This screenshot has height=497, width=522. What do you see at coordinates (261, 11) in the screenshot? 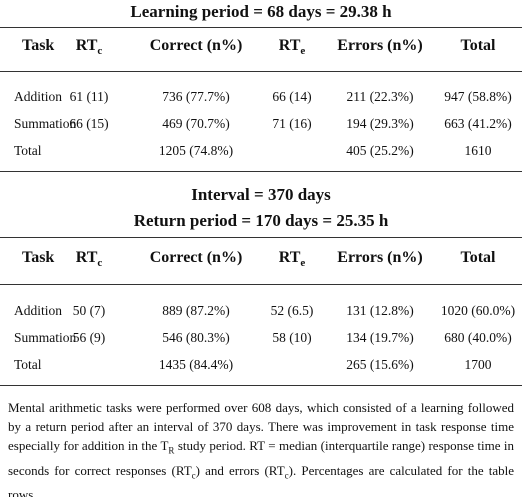
I see `table-title: Learning period = 68 days = 29.38 h` at bounding box center [261, 11].